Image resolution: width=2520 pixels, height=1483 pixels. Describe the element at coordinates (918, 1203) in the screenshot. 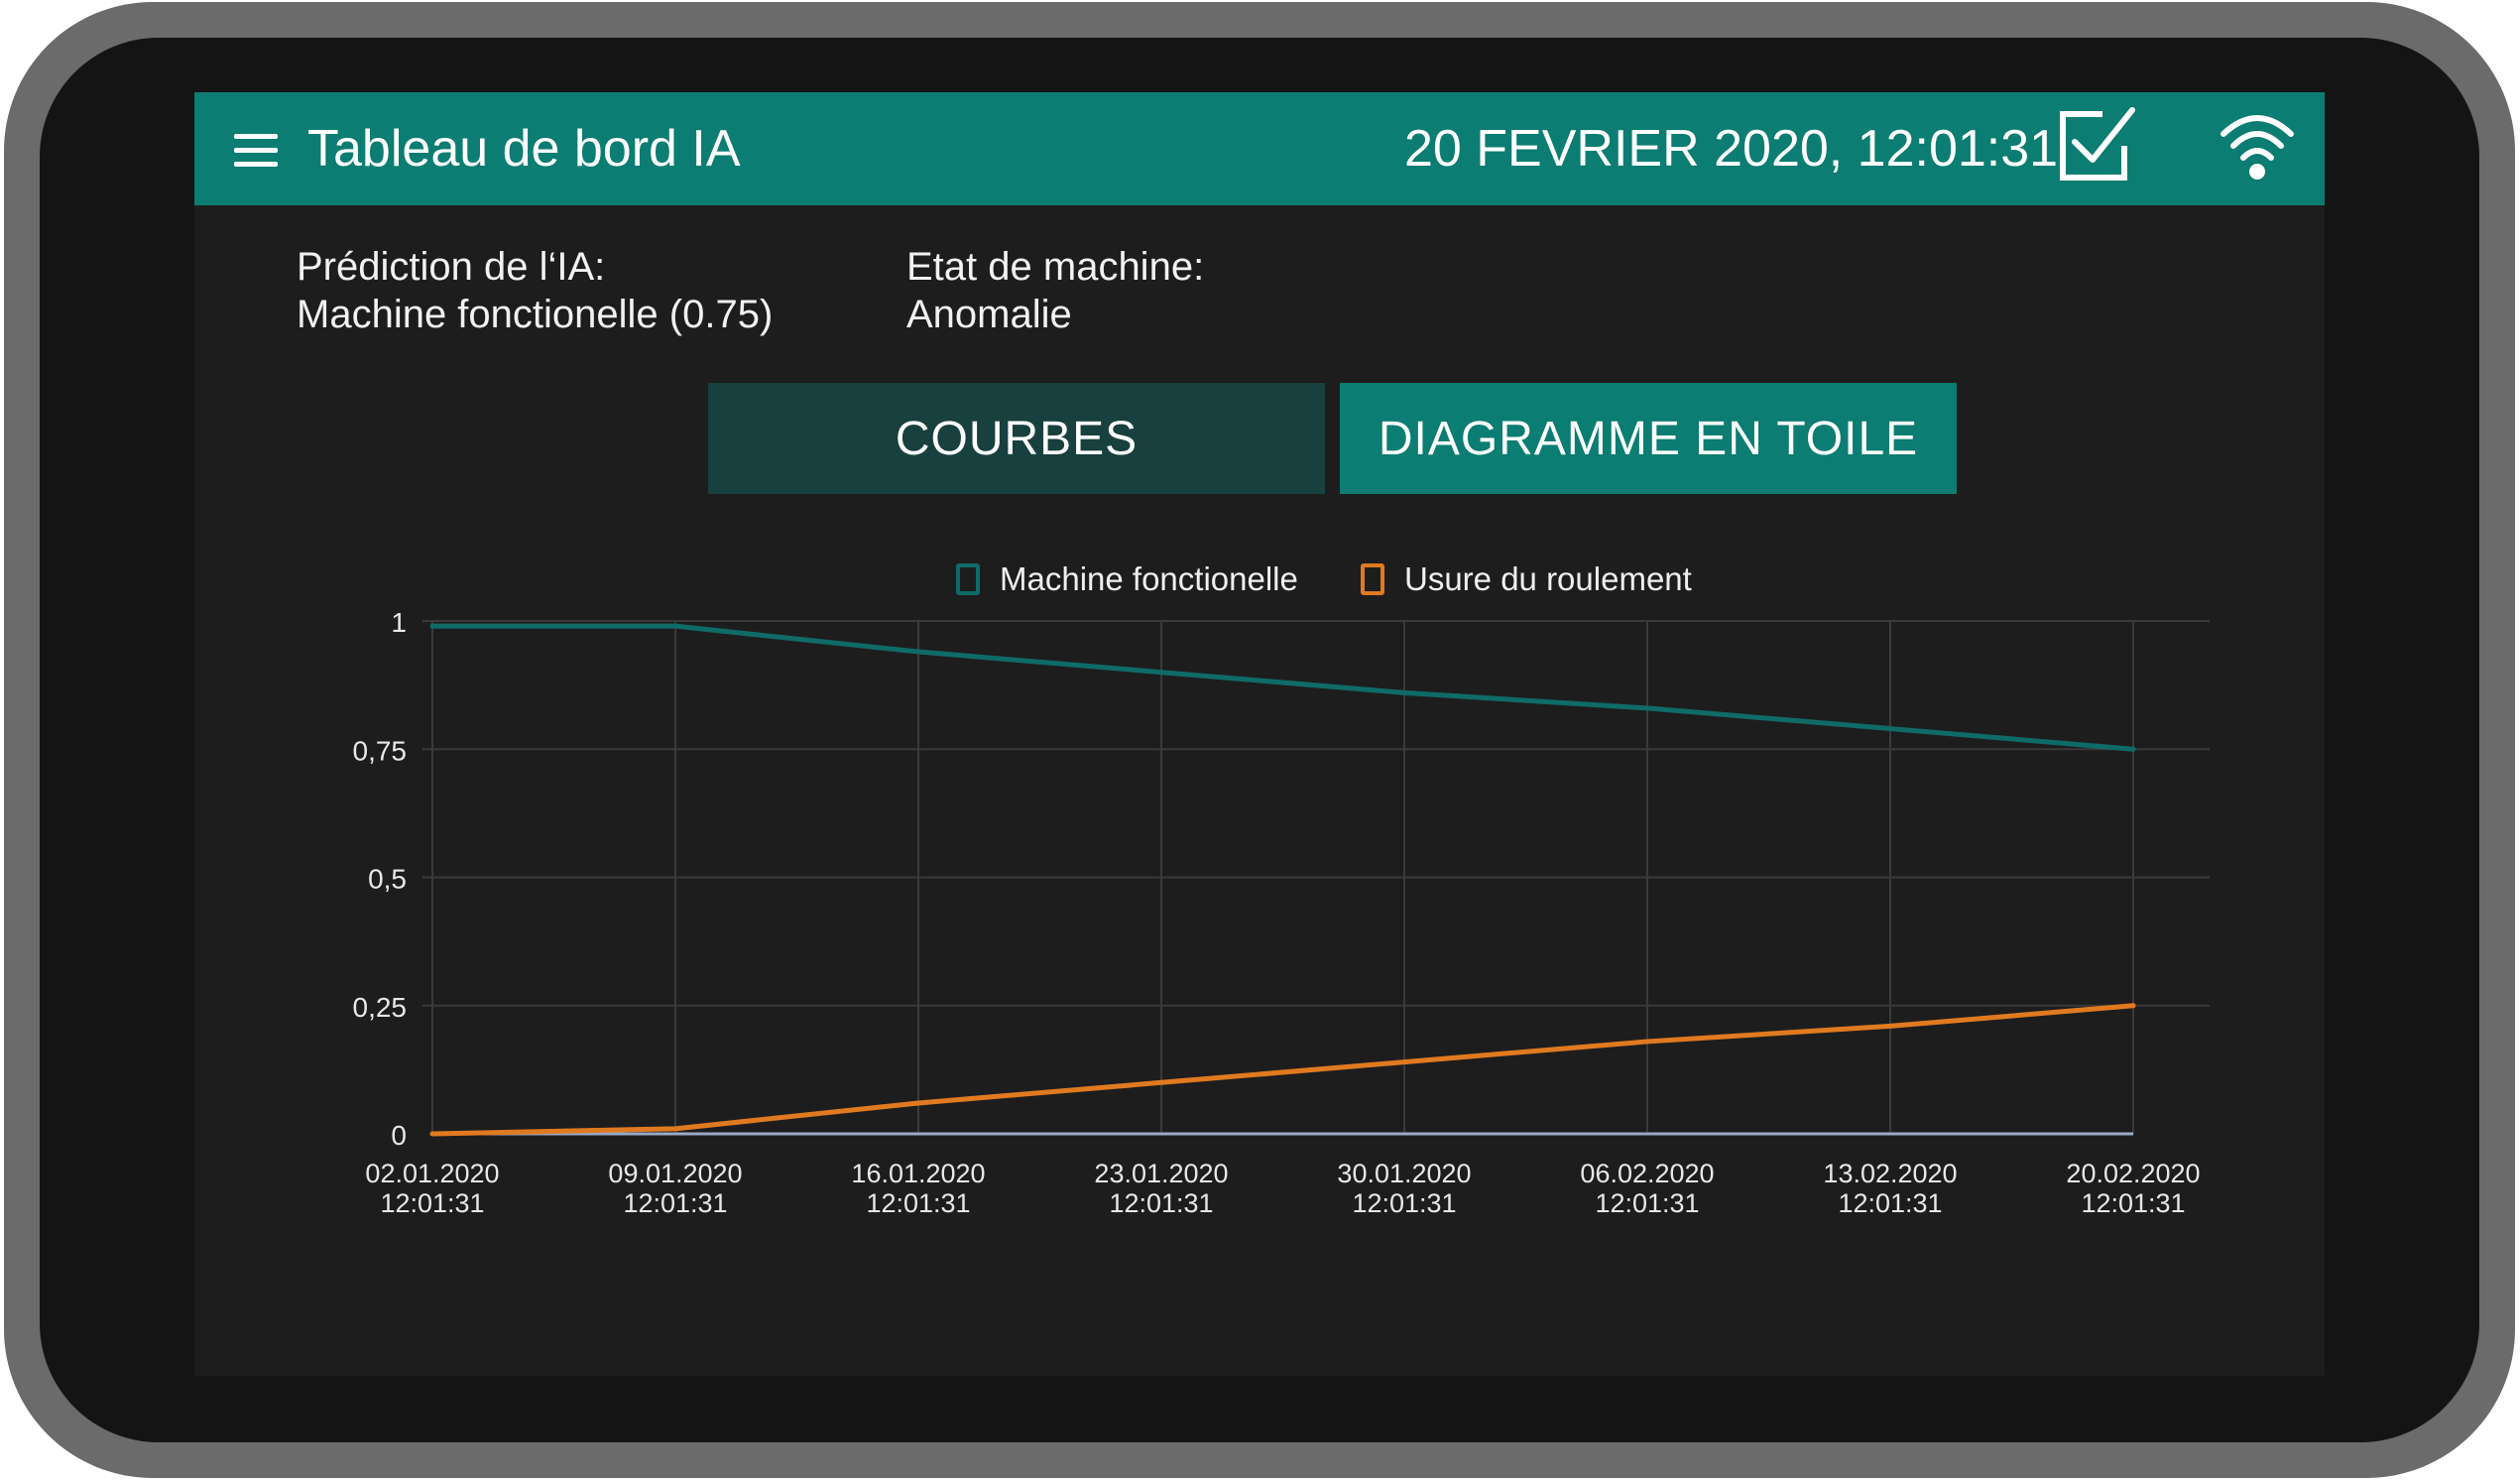

I see `x-tick-time-2: 12:01:31` at that location.